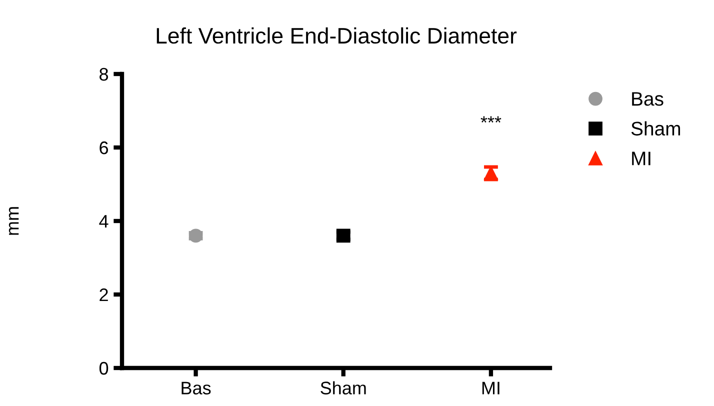  I want to click on x-tick-label: Sham, so click(343, 387).